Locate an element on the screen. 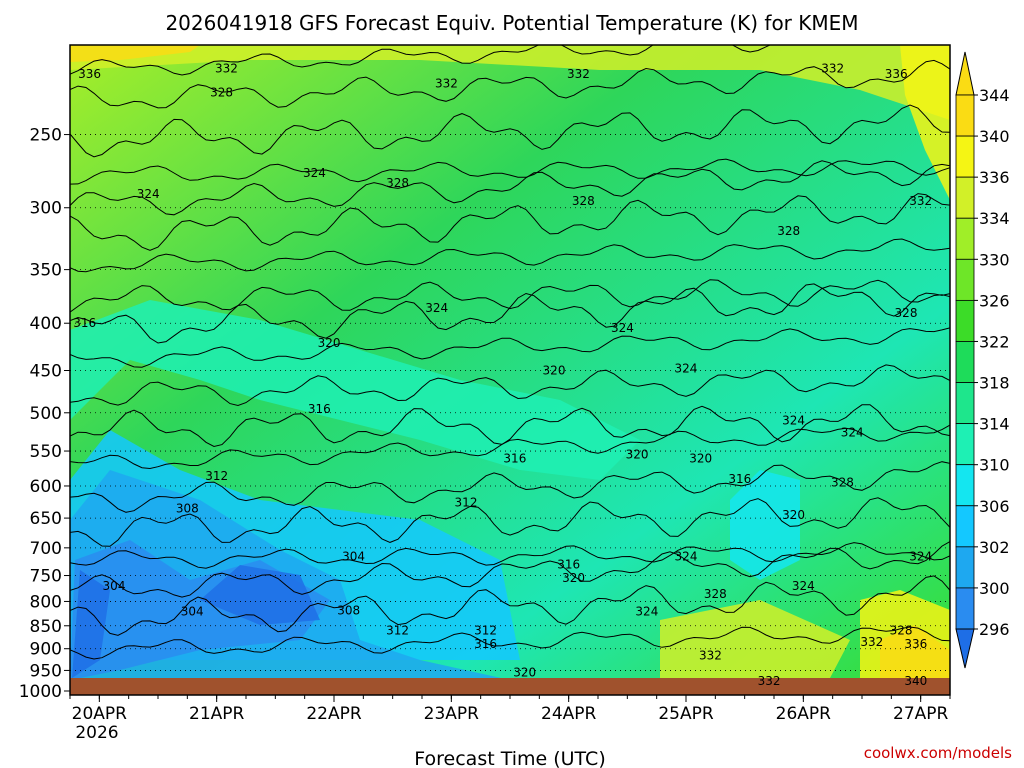 This screenshot has height=768, width=1024. y-tick-label: 900 is located at coordinates (46, 650).